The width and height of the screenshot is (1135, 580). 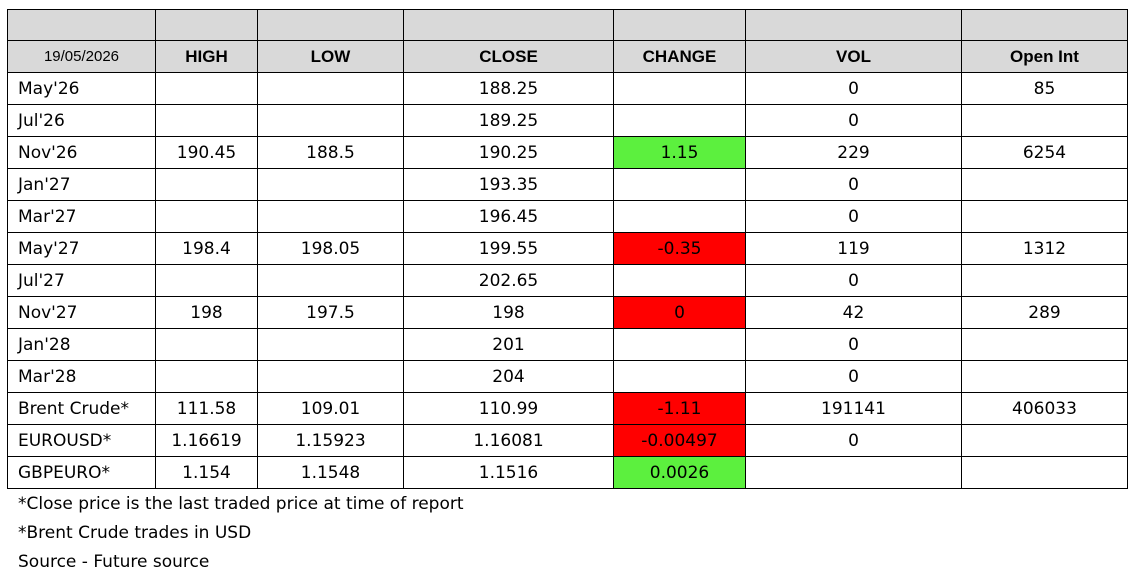 I want to click on table-row: Nov'26 190.45 188.5 190.25 1.15 229 6254, so click(x=567, y=152).